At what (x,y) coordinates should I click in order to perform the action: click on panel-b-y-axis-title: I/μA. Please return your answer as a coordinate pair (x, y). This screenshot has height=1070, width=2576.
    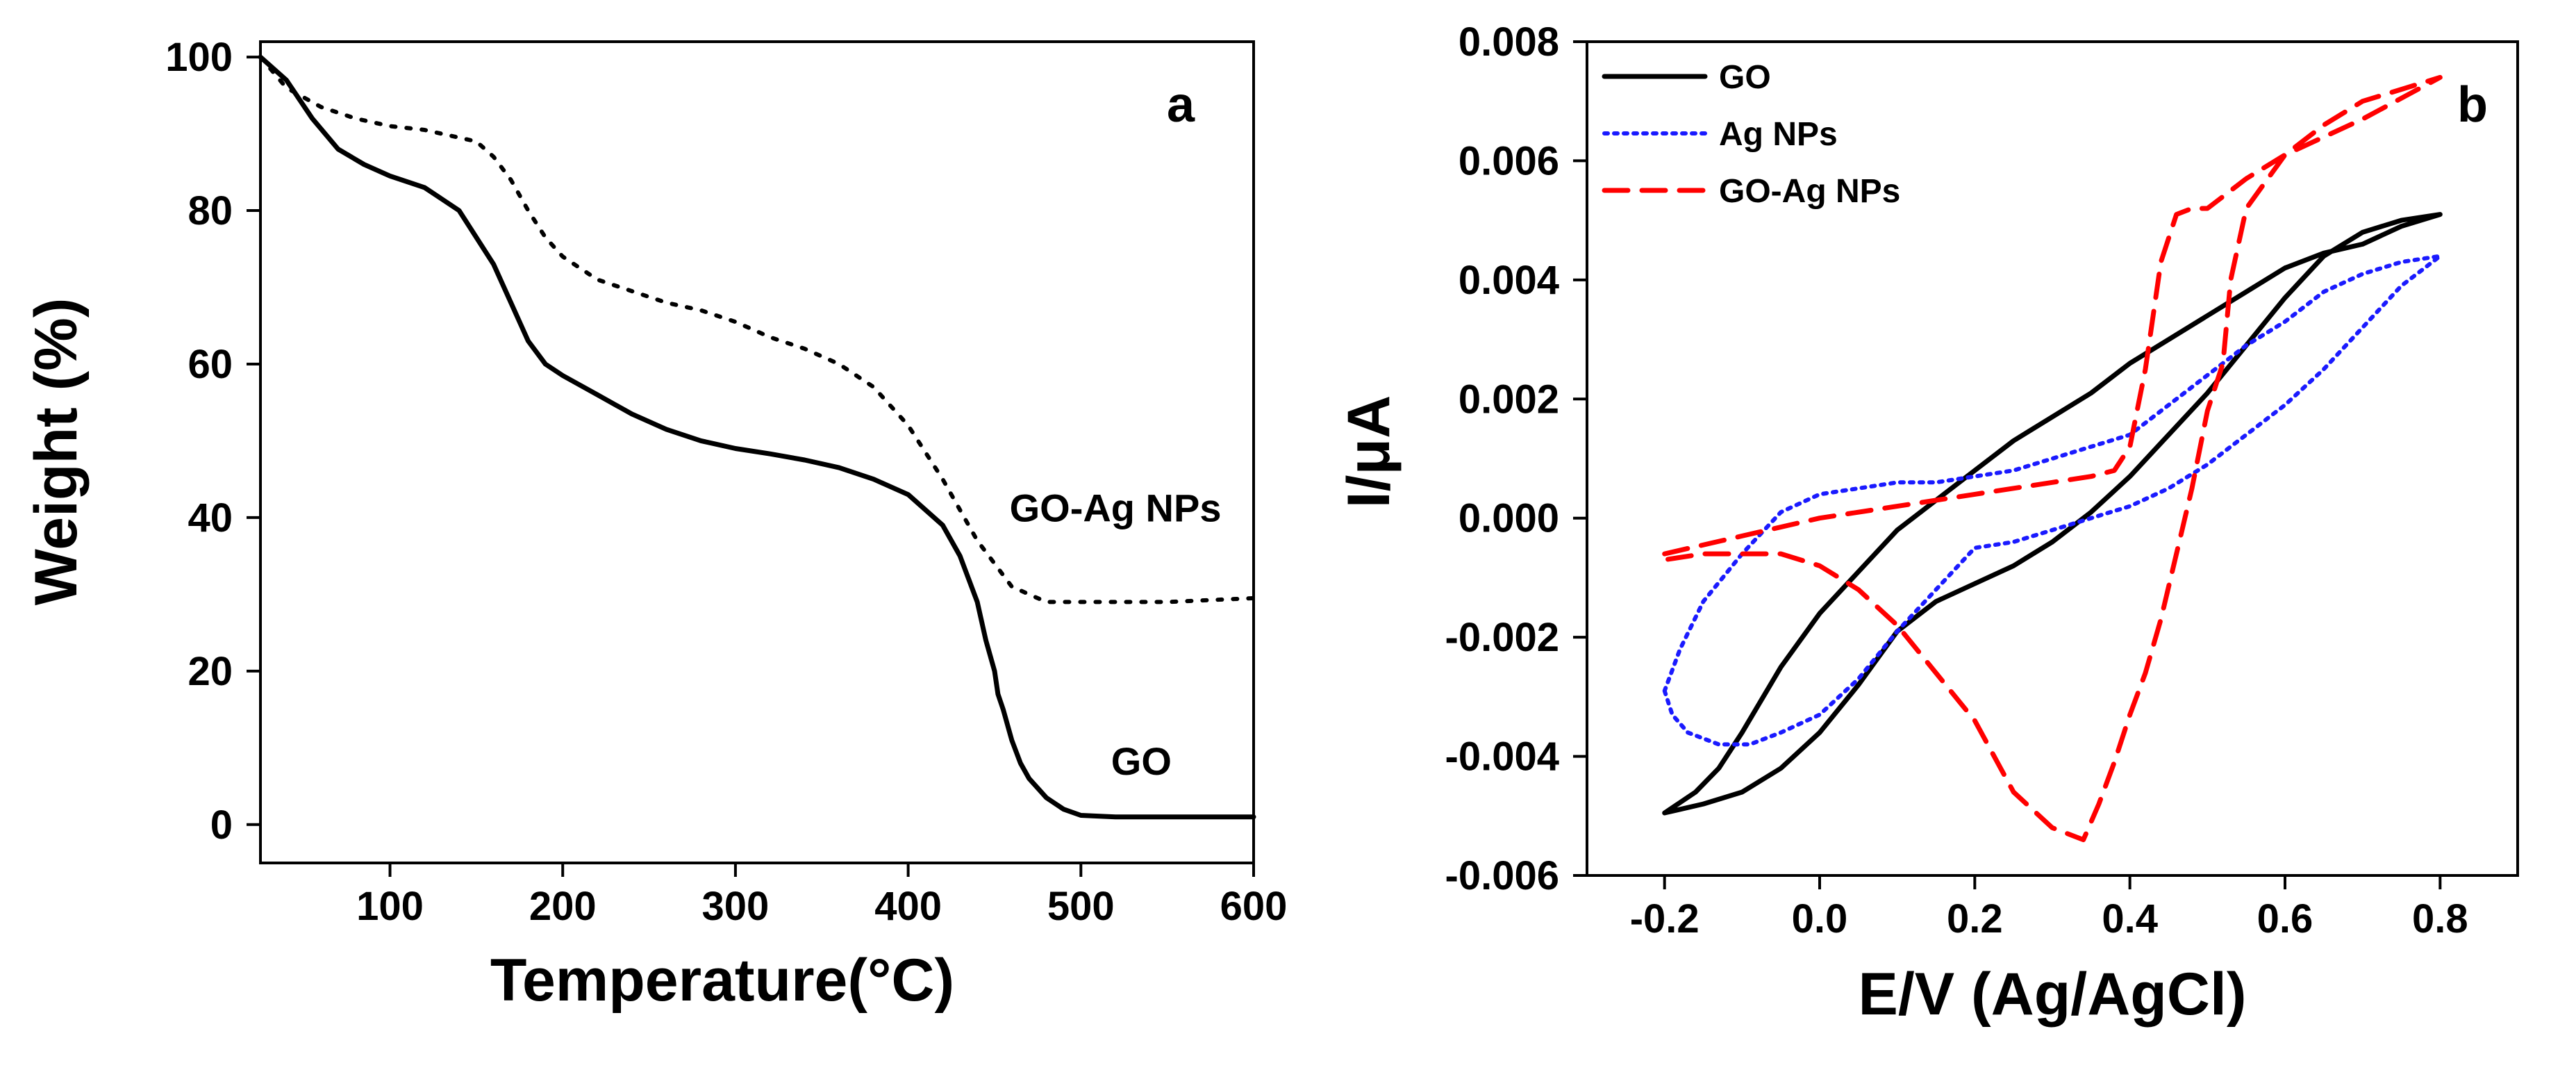
    Looking at the image, I should click on (1369, 452).